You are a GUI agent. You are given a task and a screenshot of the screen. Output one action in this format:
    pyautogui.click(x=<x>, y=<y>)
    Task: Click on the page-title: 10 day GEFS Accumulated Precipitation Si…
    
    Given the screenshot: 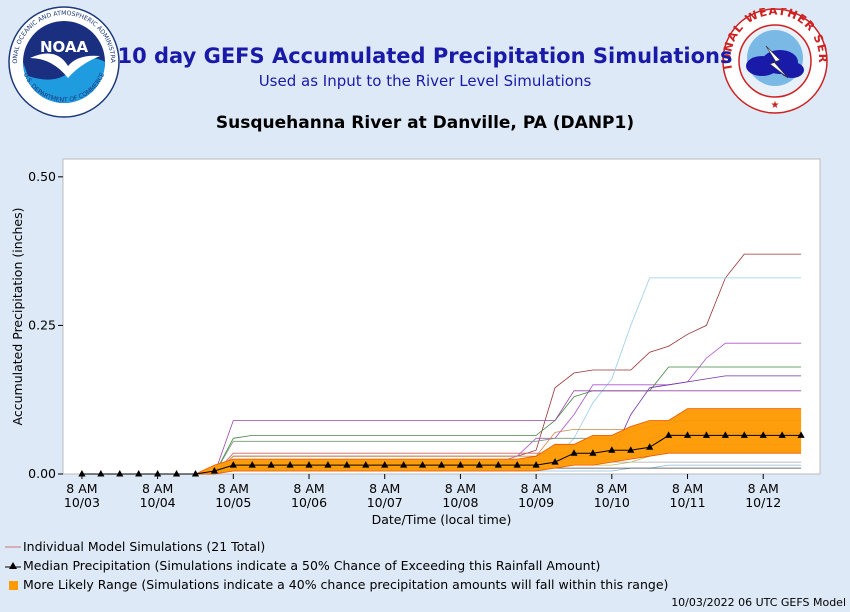 What is the action you would take?
    pyautogui.click(x=425, y=56)
    